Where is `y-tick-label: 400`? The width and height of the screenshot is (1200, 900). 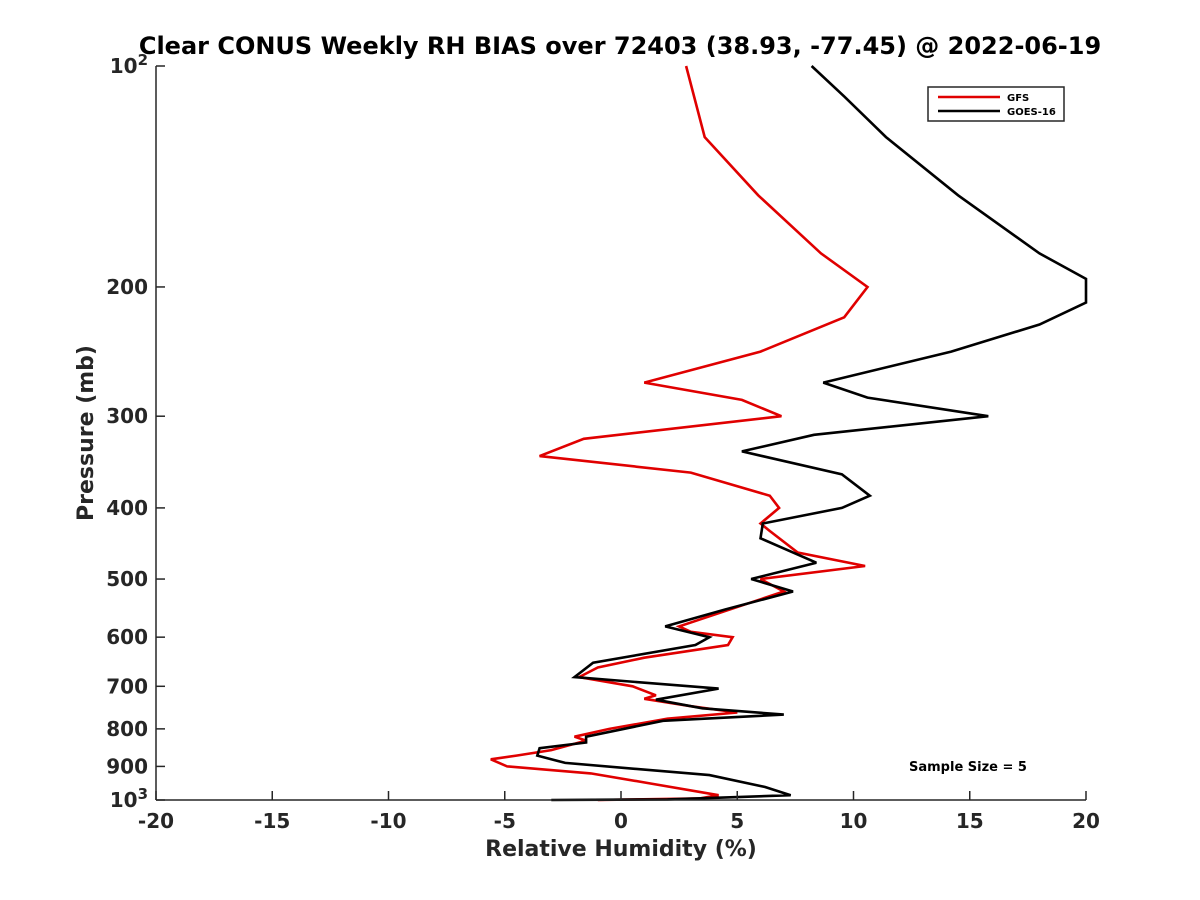
y-tick-label: 400 is located at coordinates (127, 508).